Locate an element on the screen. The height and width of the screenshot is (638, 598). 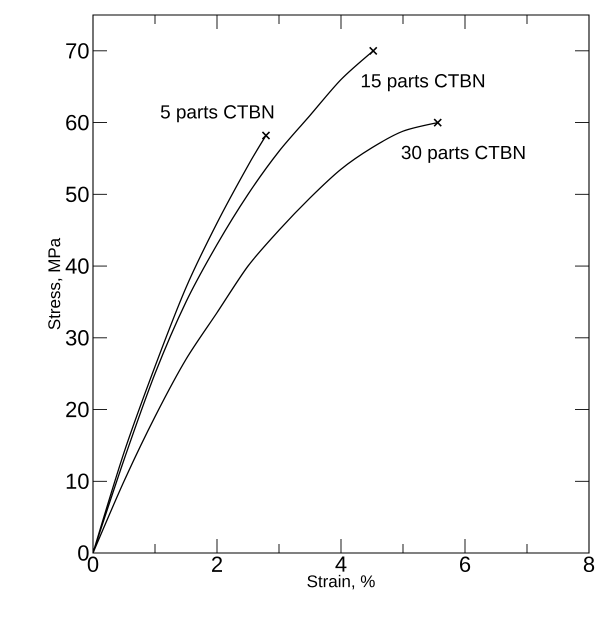
y-tick-label: 40 is located at coordinates (77, 266).